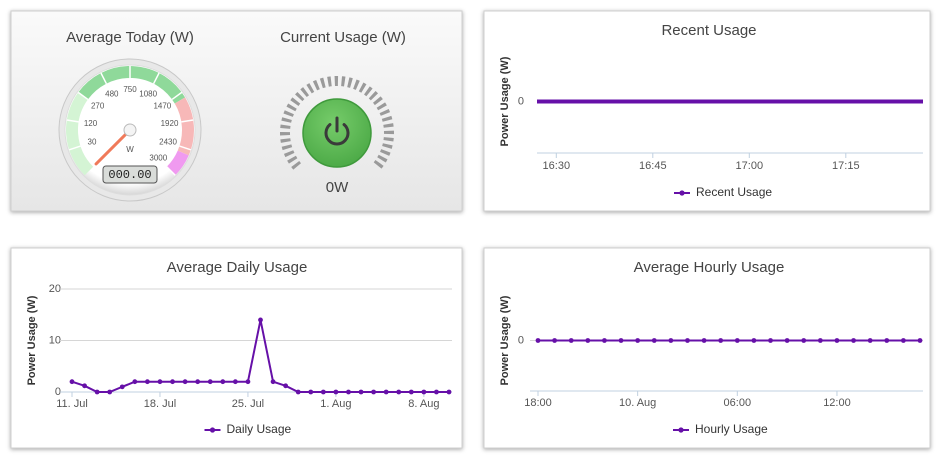 This screenshot has height=458, width=942. I want to click on gauge-unit: W, so click(130, 149).